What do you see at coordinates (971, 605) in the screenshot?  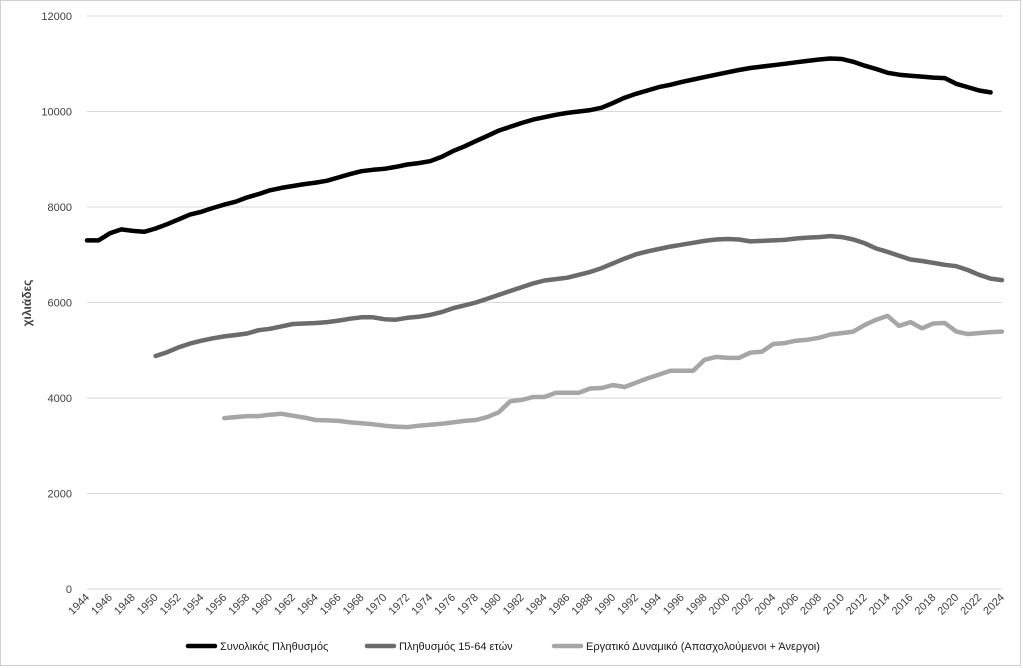 I see `x-tick-label: 2022` at bounding box center [971, 605].